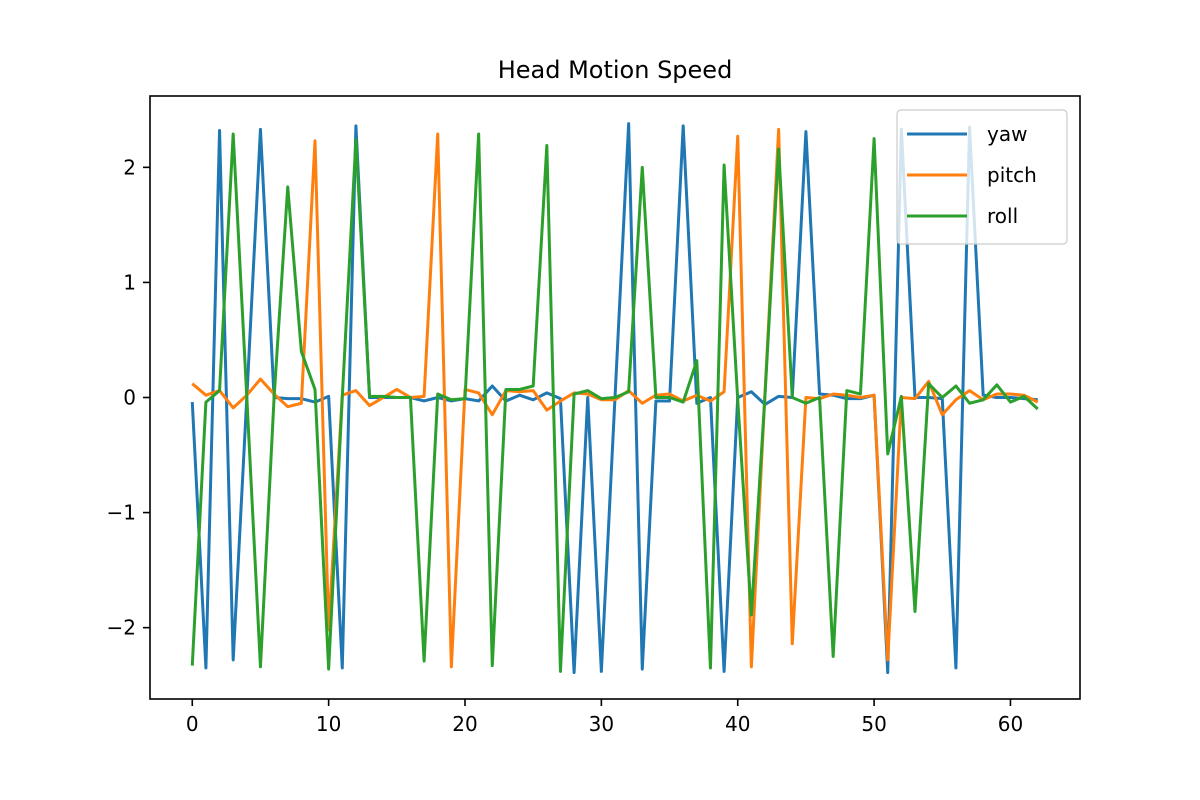  I want to click on x-axis: 0 10 20 30 40 50 60, so click(604, 717).